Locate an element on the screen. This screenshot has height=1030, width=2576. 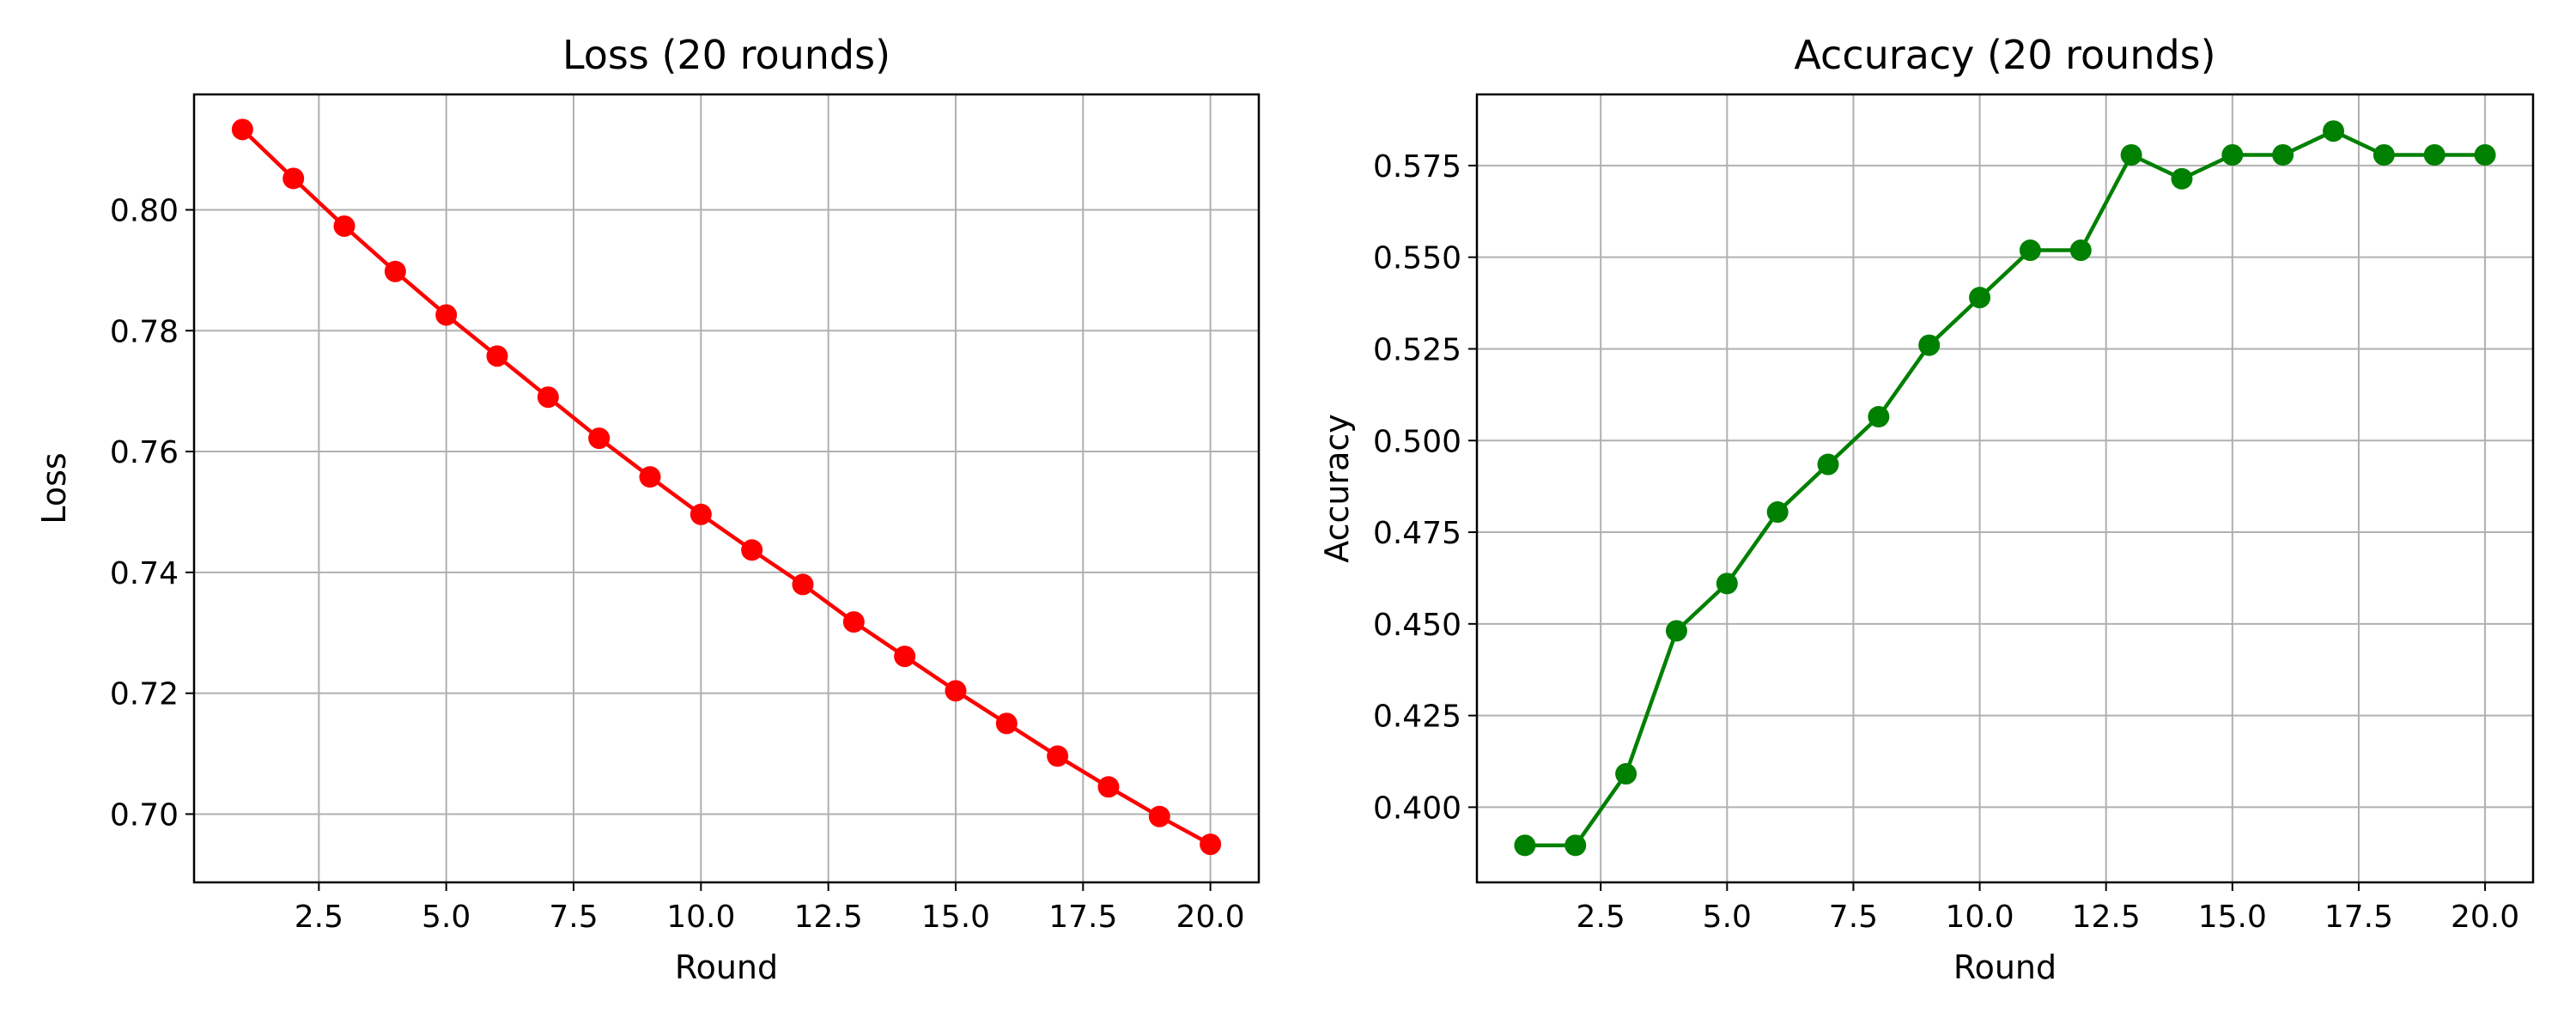
accuracy-x-tick-label: 20.0 is located at coordinates (2485, 917).